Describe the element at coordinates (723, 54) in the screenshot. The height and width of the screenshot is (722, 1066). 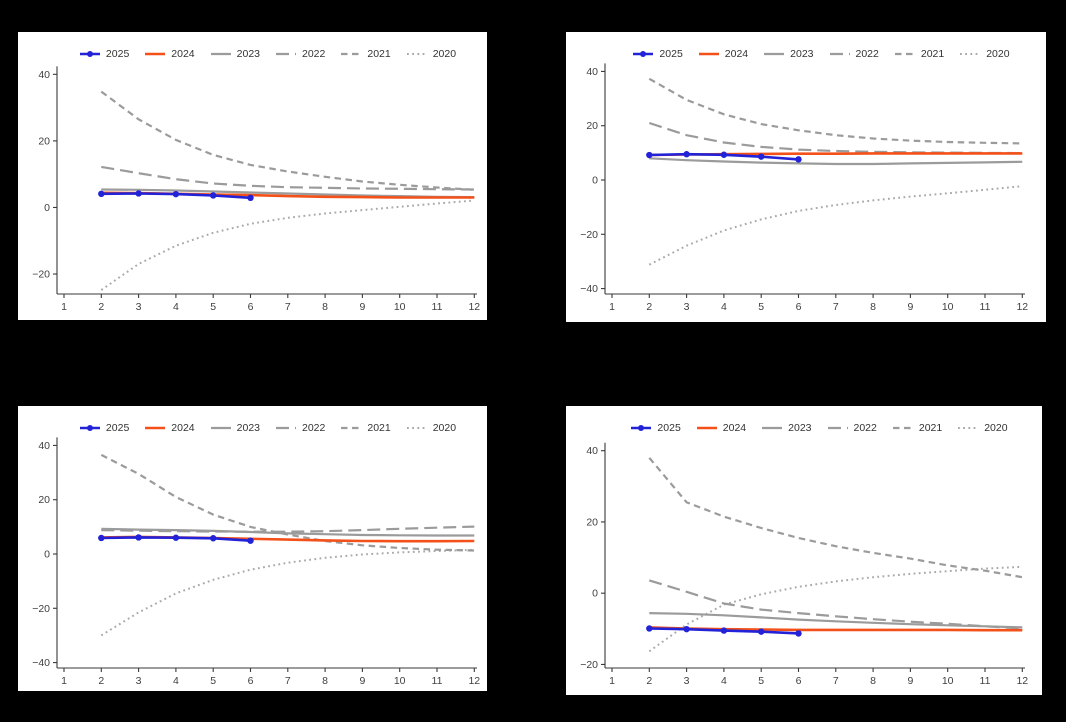
I see `legend-item-2024: 2024` at that location.